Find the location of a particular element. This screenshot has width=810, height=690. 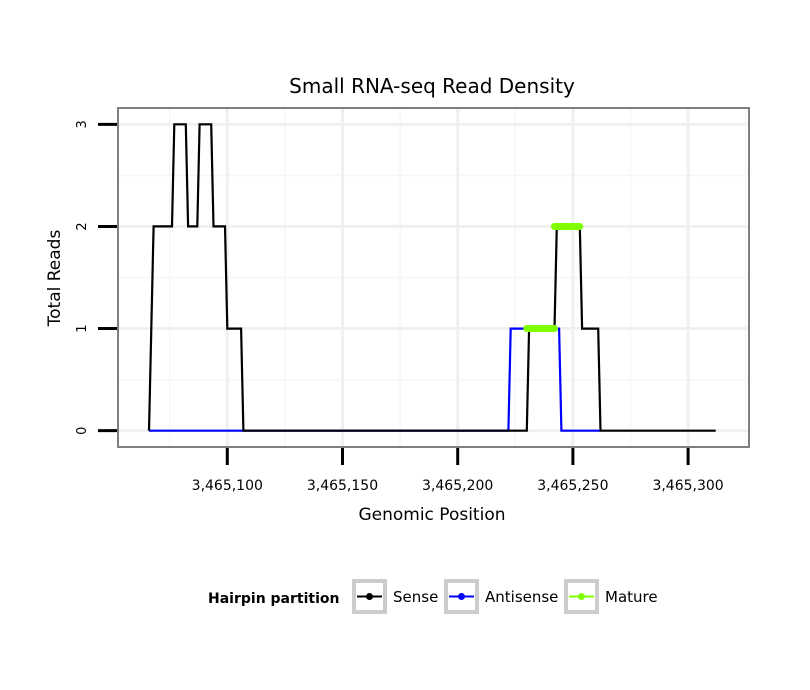

legend: Hairpin partition Sense Antisense Mature is located at coordinates (433, 596).